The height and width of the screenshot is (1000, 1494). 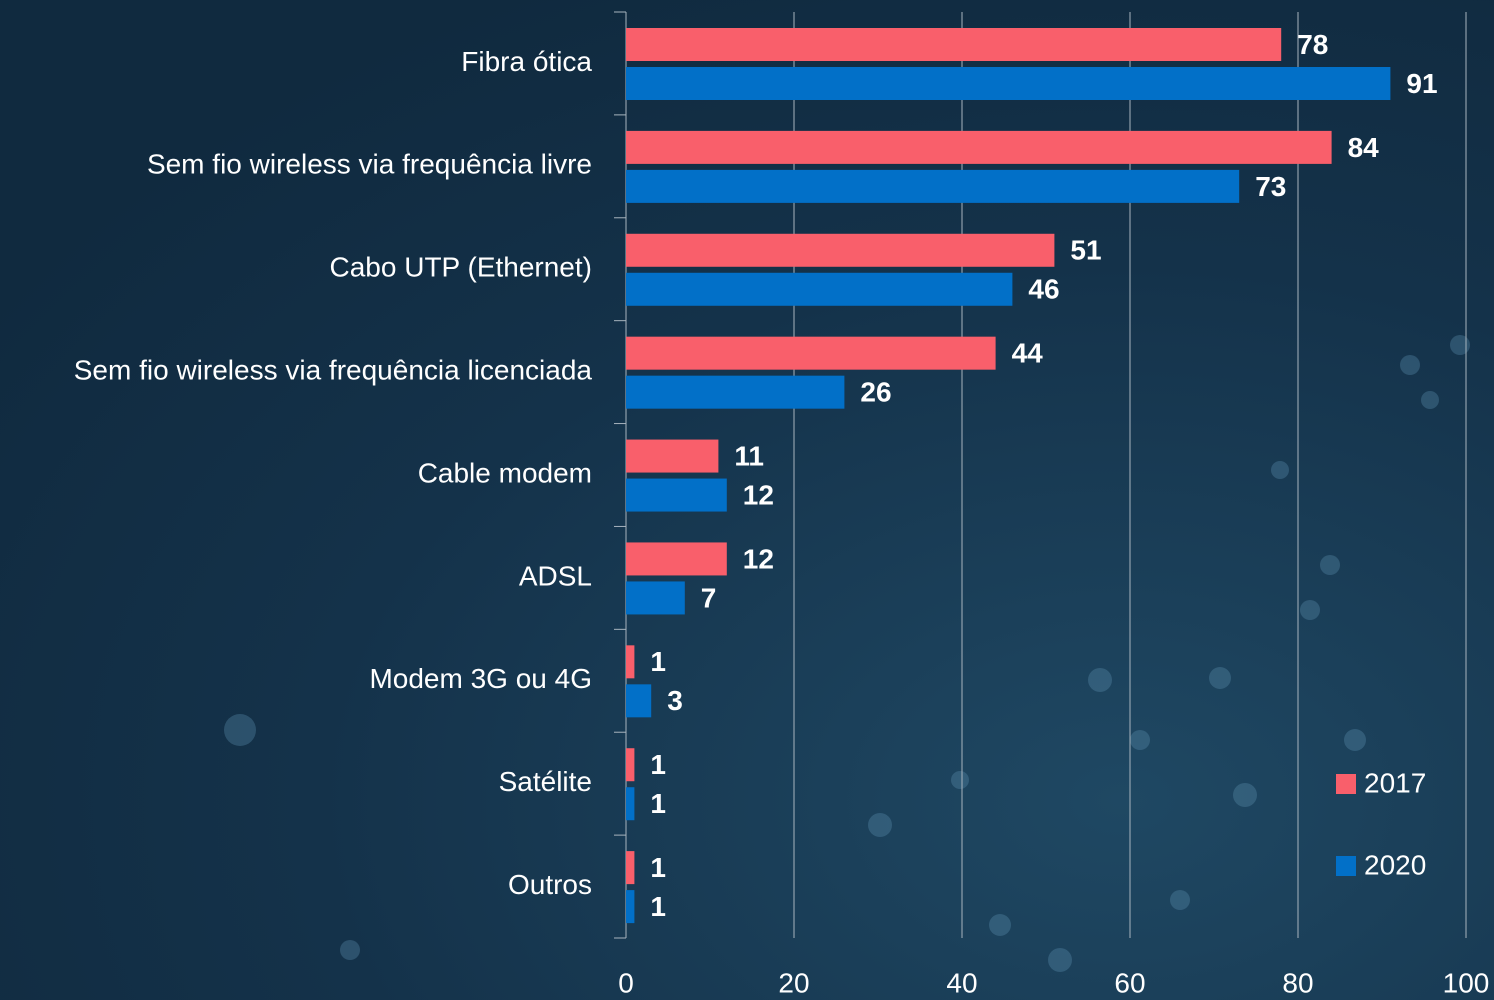 What do you see at coordinates (626, 982) in the screenshot?
I see `x-tick-label: 0` at bounding box center [626, 982].